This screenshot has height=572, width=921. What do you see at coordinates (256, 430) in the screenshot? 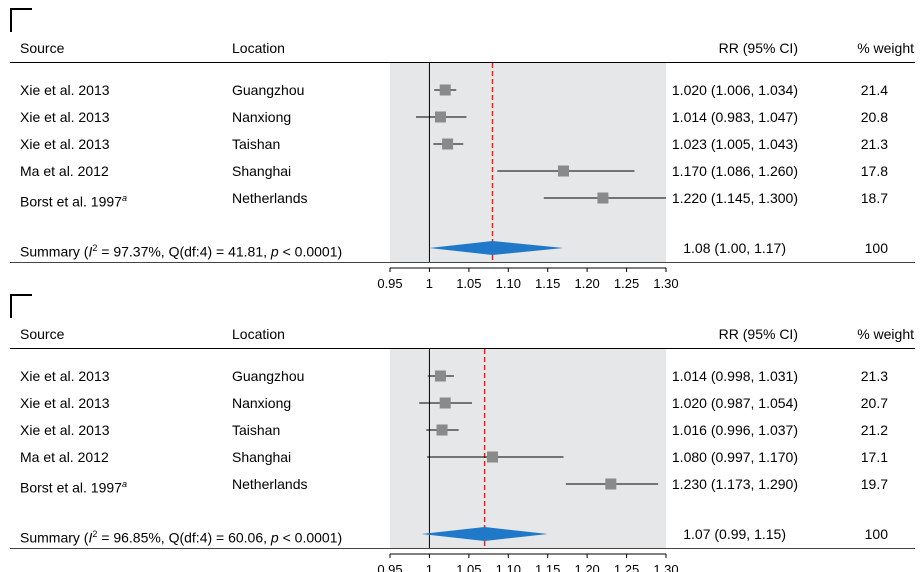
I see `row-location: Taishan` at bounding box center [256, 430].